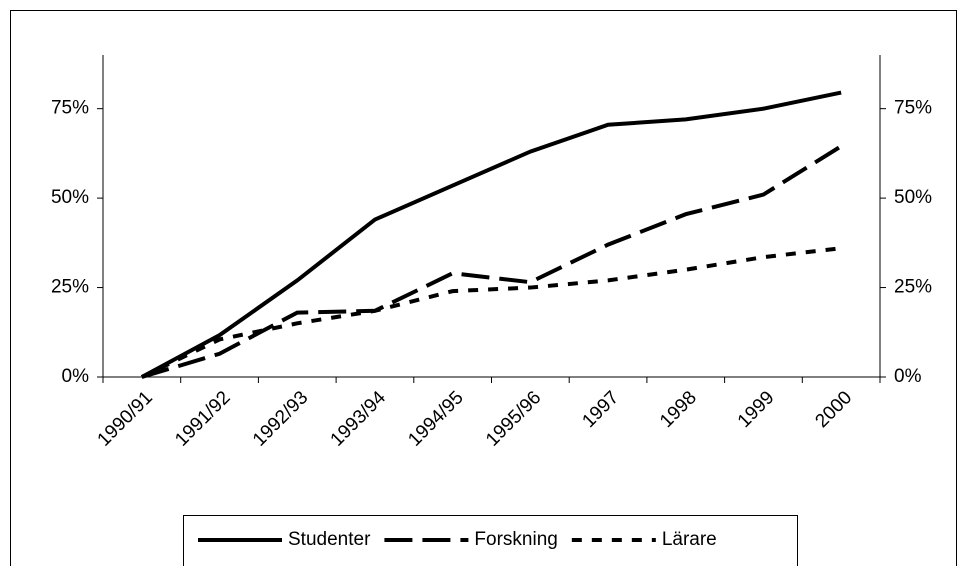 This screenshot has width=967, height=566. What do you see at coordinates (76, 376) in the screenshot?
I see `y-tick-label: 0%` at bounding box center [76, 376].